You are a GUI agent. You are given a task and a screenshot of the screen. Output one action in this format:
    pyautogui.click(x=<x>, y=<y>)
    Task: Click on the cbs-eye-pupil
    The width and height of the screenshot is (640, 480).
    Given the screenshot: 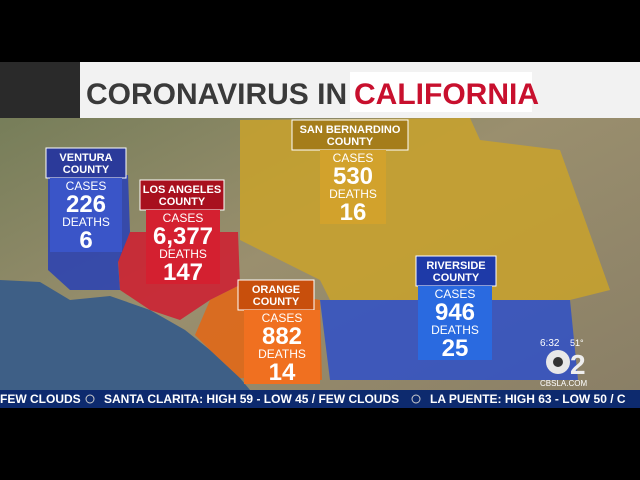 What is the action you would take?
    pyautogui.click(x=558, y=362)
    